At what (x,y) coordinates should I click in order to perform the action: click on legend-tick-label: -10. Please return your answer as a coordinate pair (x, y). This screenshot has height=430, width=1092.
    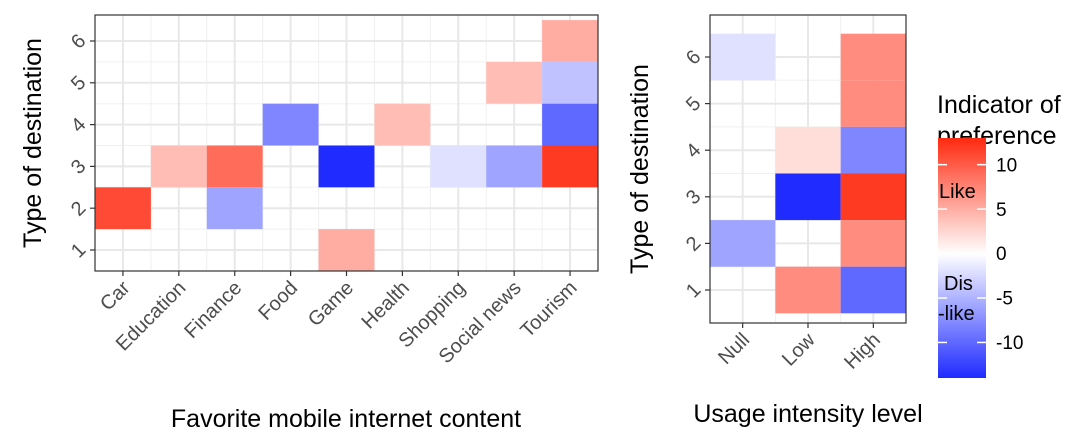
    Looking at the image, I should click on (1009, 343).